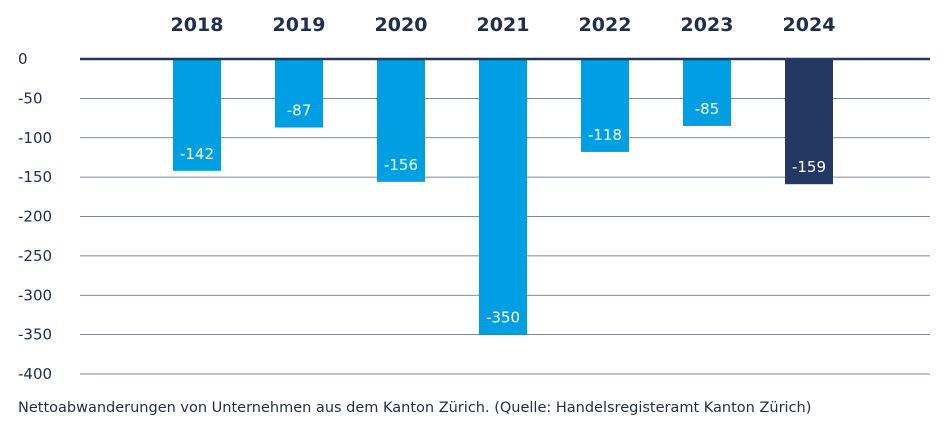 The image size is (948, 444). Describe the element at coordinates (809, 167) in the screenshot. I see `data-label: -159` at that location.